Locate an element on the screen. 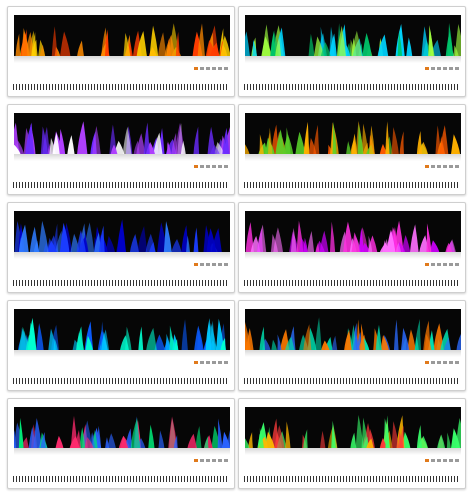 The width and height of the screenshot is (471, 500). flames is located at coordinates (353, 40).